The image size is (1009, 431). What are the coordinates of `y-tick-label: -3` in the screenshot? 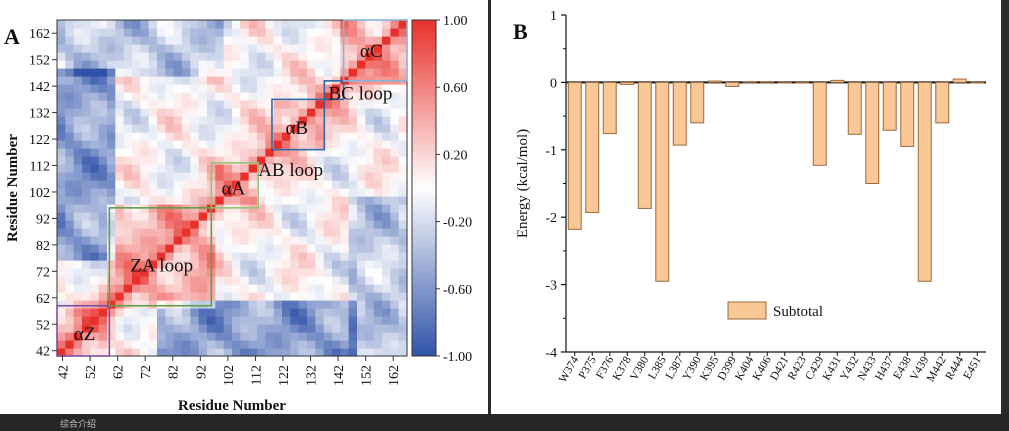 It's located at (551, 286).